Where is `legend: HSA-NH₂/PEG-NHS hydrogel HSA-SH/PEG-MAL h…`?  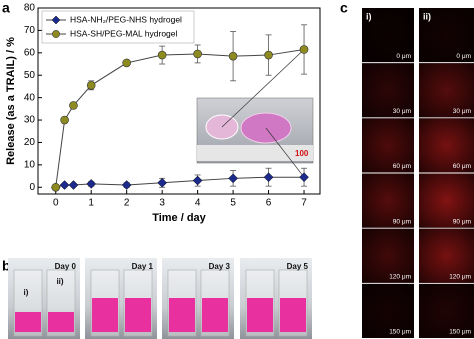
legend: HSA-NH₂/PEG-NHS hydrogel HSA-SH/PEG-MAL h… is located at coordinates (118, 27).